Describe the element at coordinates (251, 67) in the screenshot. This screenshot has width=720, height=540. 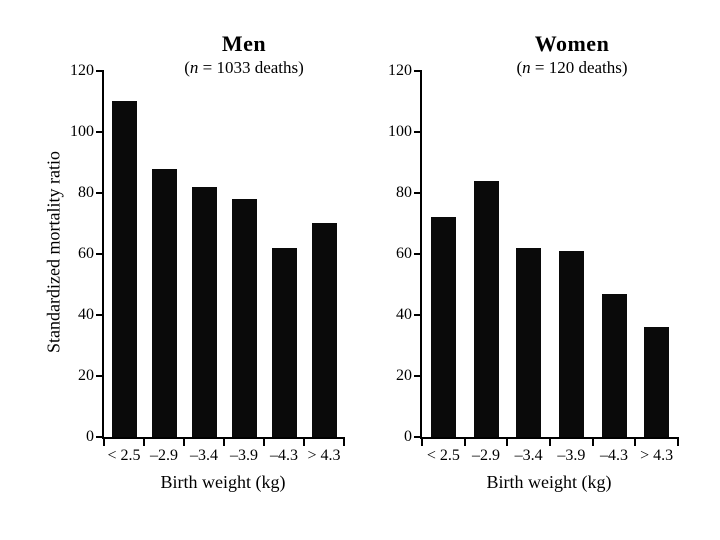
I see `subtitle-count-text: = 1033 deaths)` at that location.